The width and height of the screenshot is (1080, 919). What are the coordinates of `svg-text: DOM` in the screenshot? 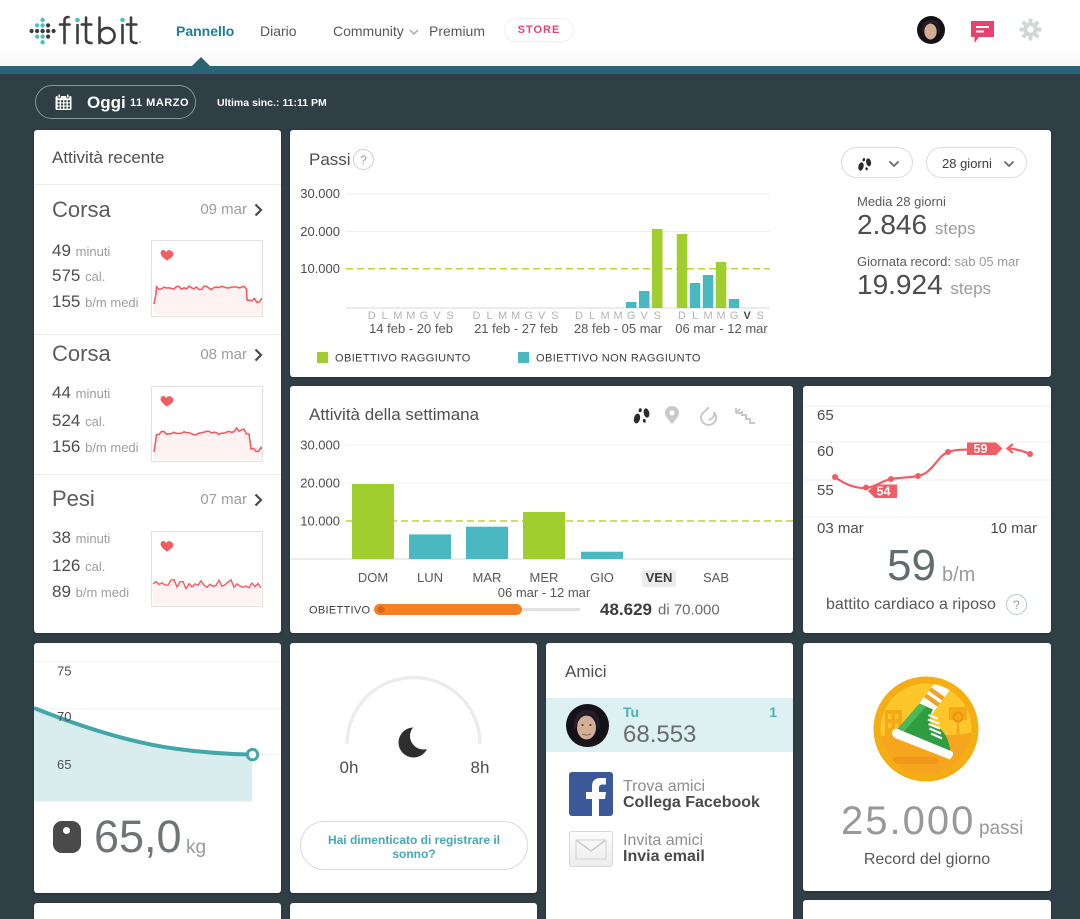 It's located at (373, 577).